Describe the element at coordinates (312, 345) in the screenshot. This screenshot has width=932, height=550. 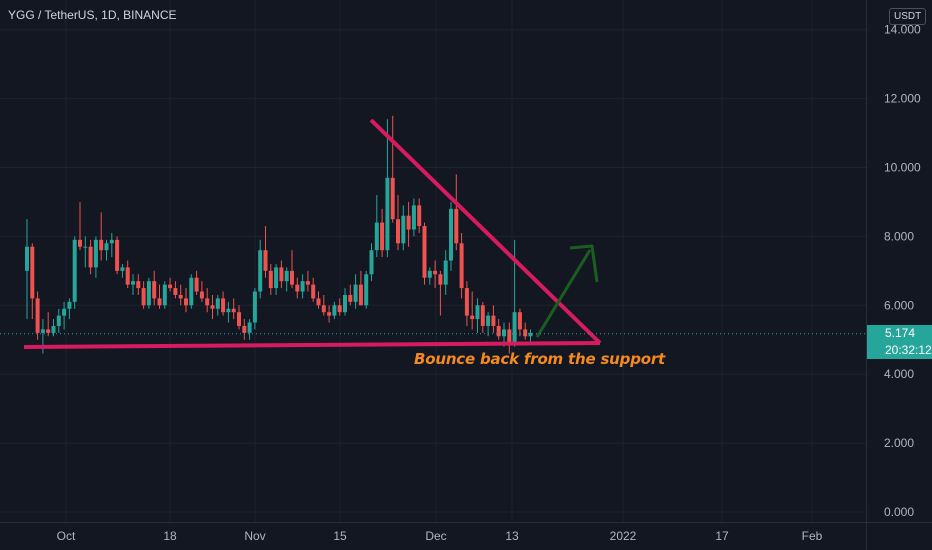
I see `support-line` at that location.